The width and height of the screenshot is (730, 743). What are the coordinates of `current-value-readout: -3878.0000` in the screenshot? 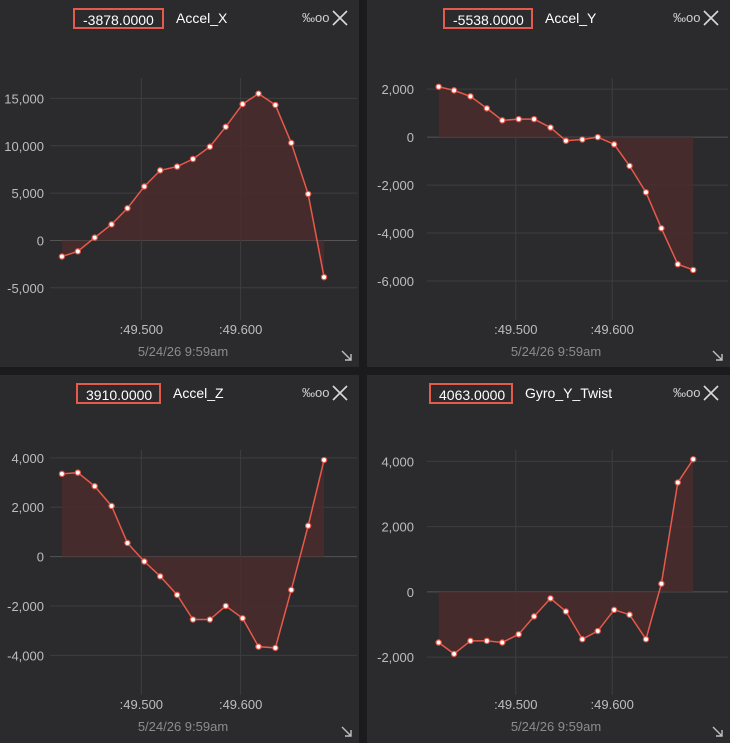 It's located at (118, 18).